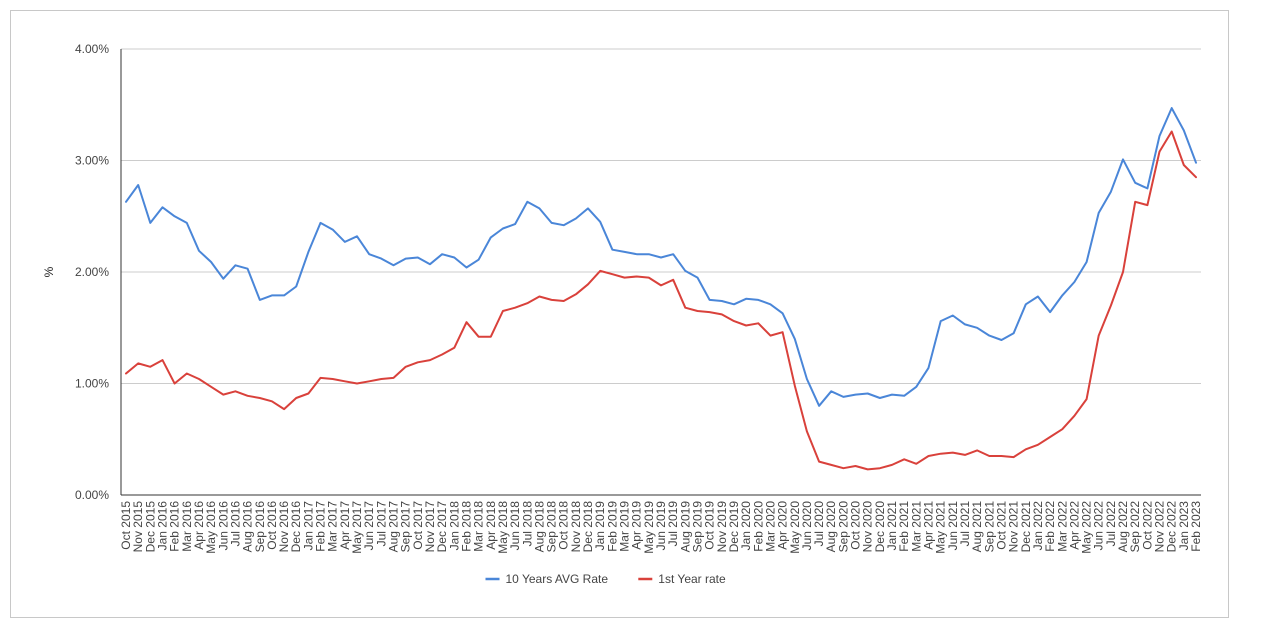 The width and height of the screenshot is (1266, 631). Describe the element at coordinates (856, 525) in the screenshot. I see `x-tick-label: Oct 2020` at that location.